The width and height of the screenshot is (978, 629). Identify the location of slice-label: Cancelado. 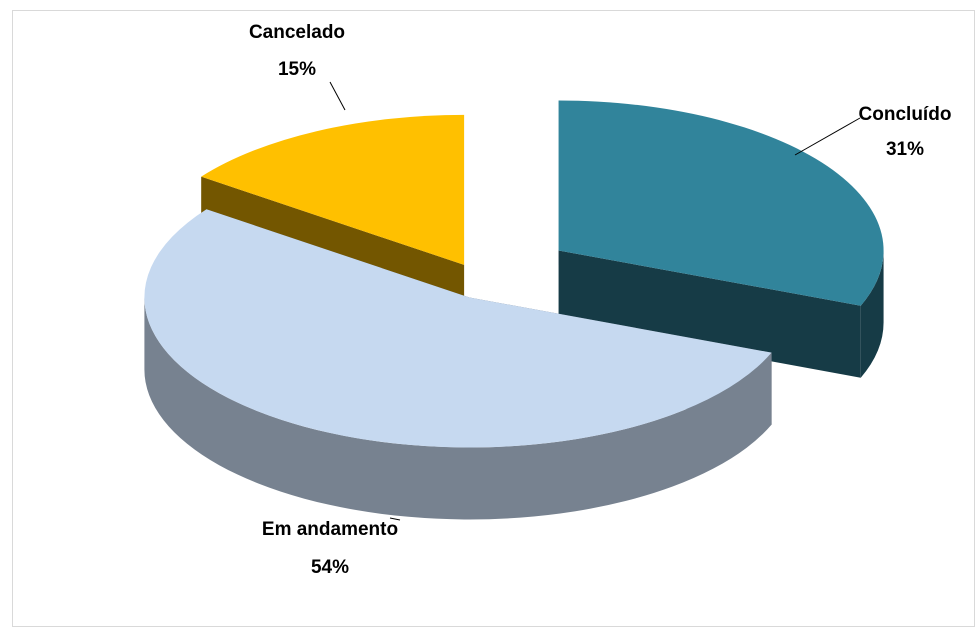
(297, 32).